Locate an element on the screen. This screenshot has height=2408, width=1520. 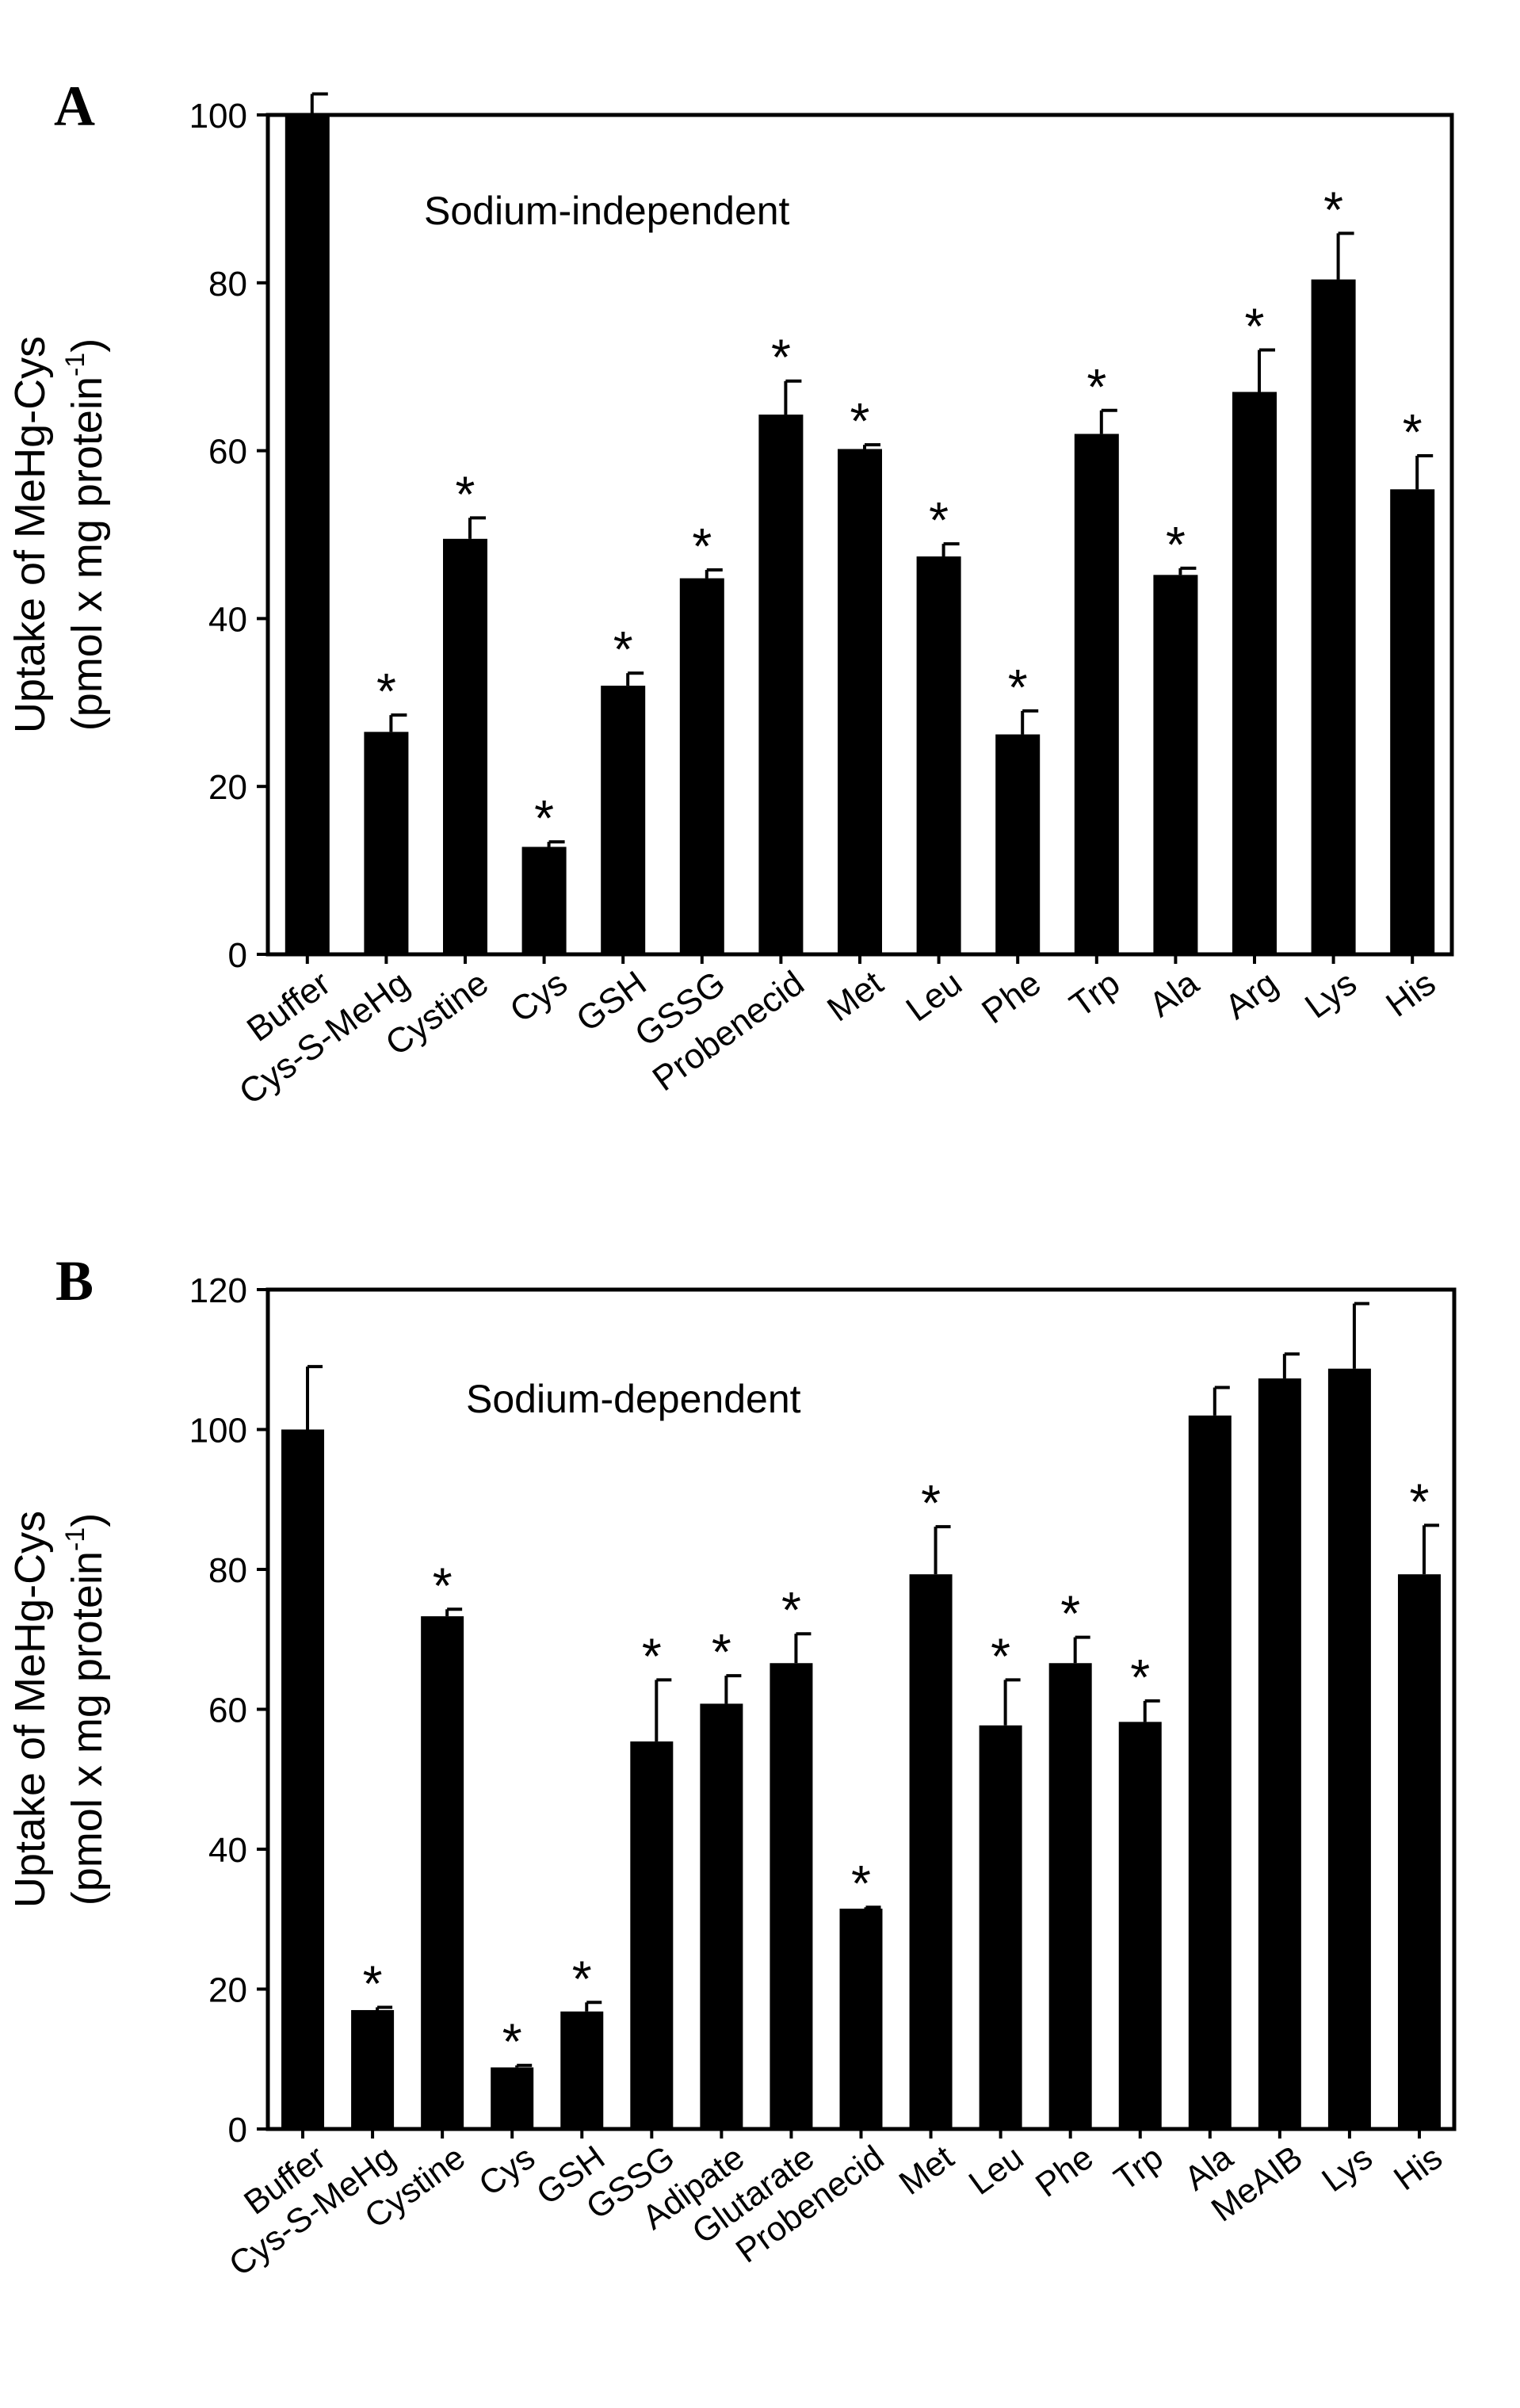
y-axis-title-line2: (pmol x mg protein-1) is located at coordinates (85, 534).